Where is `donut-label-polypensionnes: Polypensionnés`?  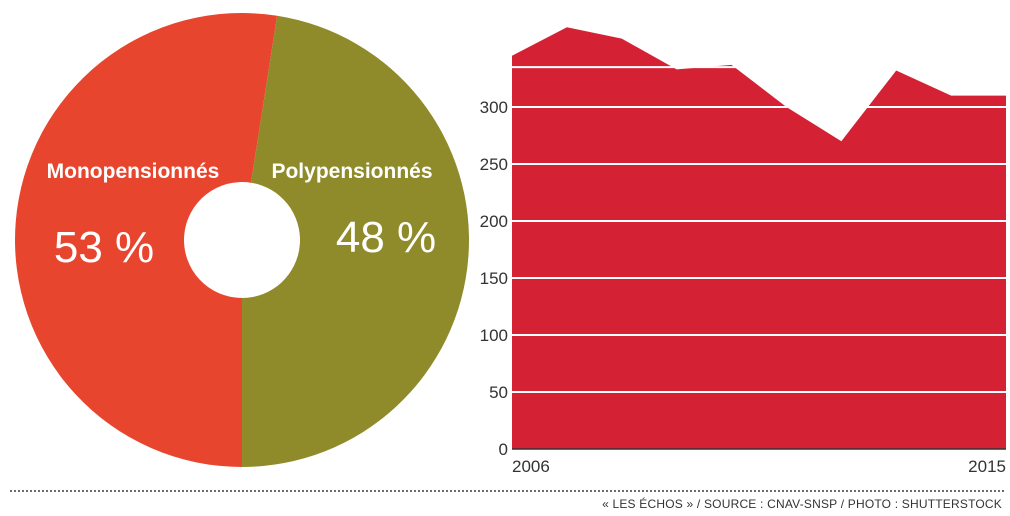
donut-label-polypensionnes: Polypensionnés is located at coordinates (351, 171).